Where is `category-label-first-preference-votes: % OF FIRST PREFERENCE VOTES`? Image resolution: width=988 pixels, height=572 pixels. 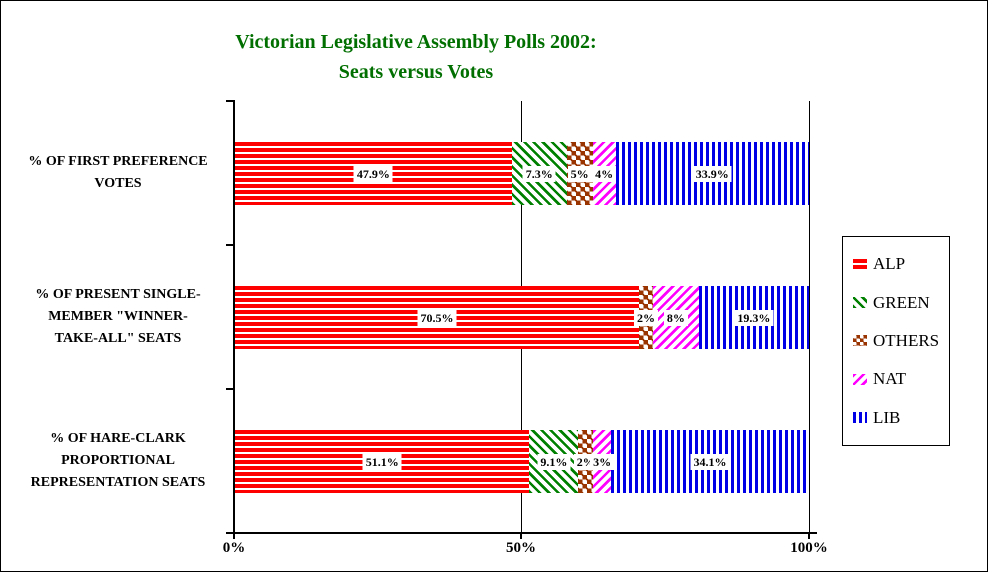 category-label-first-preference-votes: % OF FIRST PREFERENCE VOTES is located at coordinates (118, 172).